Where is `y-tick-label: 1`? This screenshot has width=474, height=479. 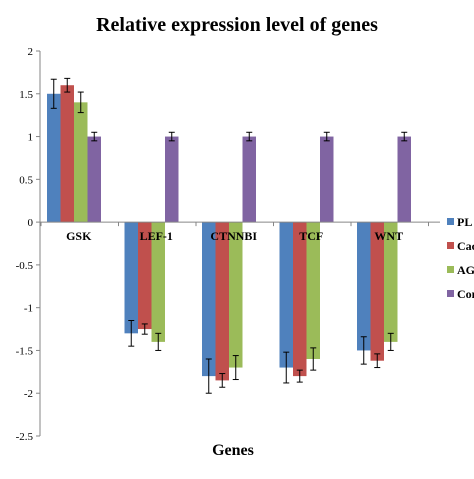 y-tick-label: 1 is located at coordinates (31, 138).